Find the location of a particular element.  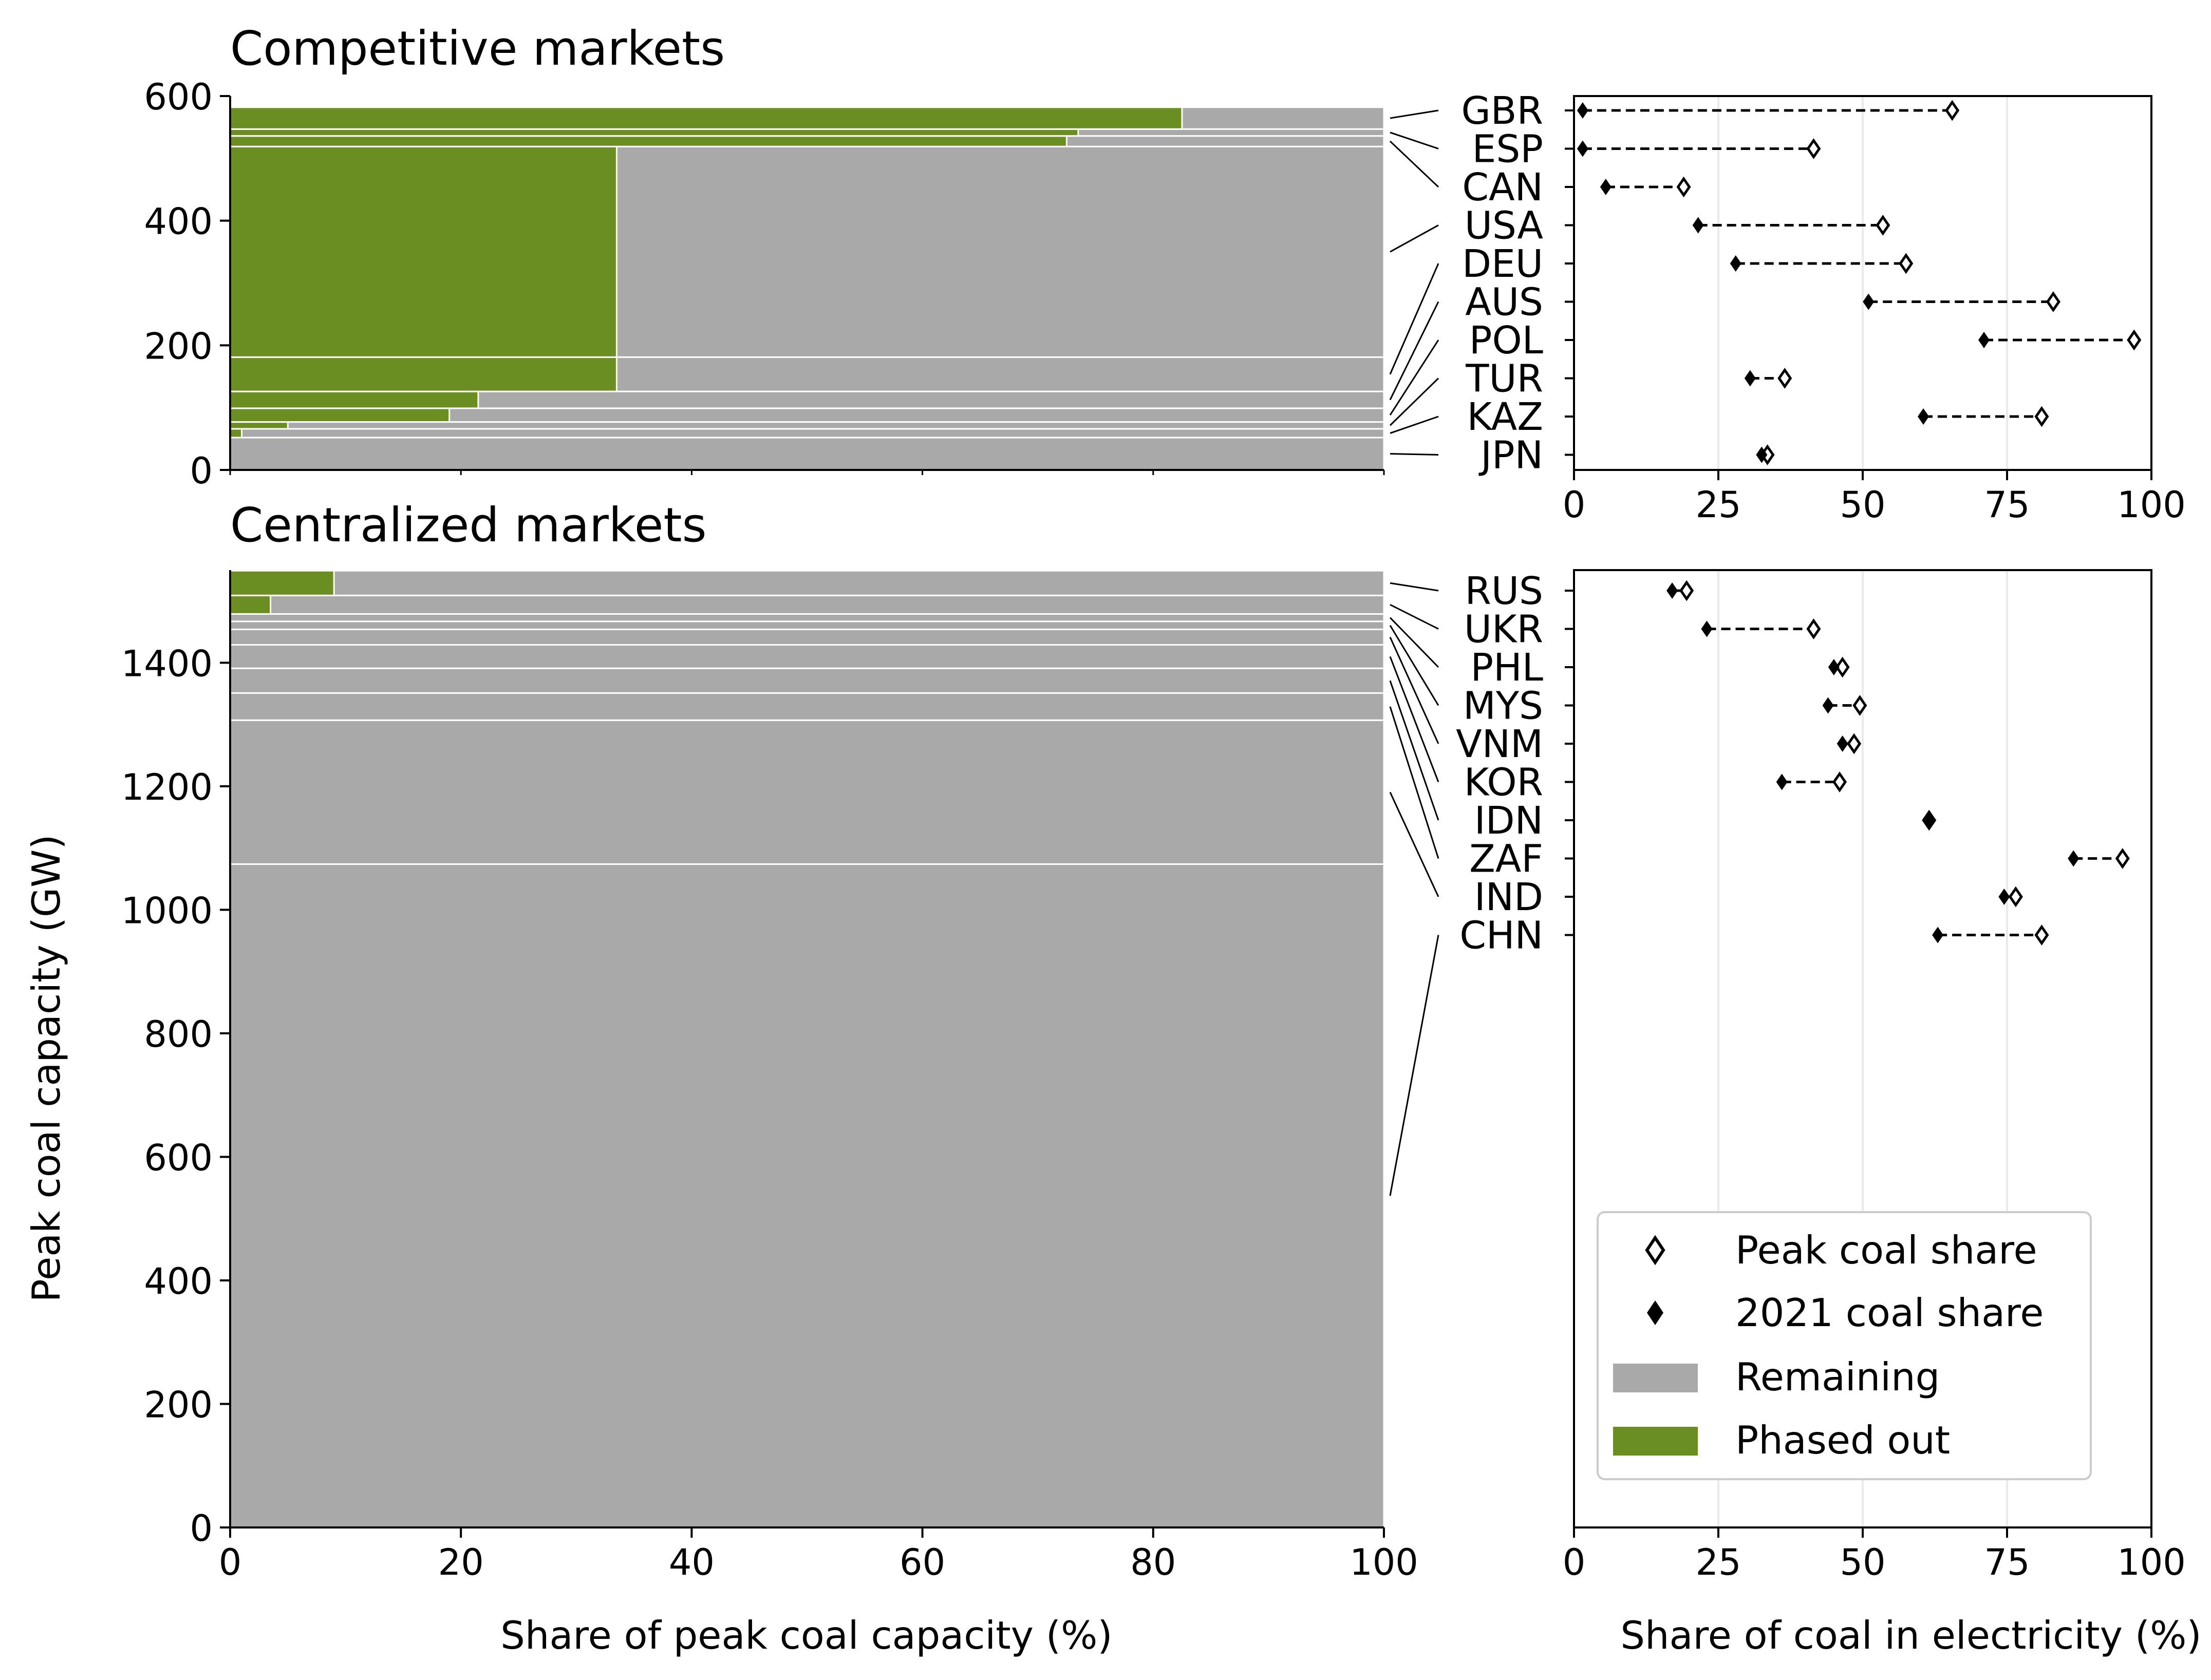

peak-share-point-usa is located at coordinates (1883, 226).